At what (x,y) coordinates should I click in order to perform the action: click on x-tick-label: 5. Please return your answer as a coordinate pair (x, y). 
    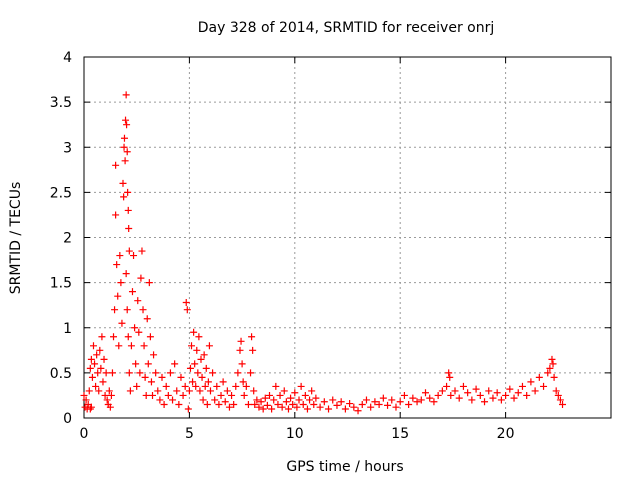
    Looking at the image, I should click on (189, 434).